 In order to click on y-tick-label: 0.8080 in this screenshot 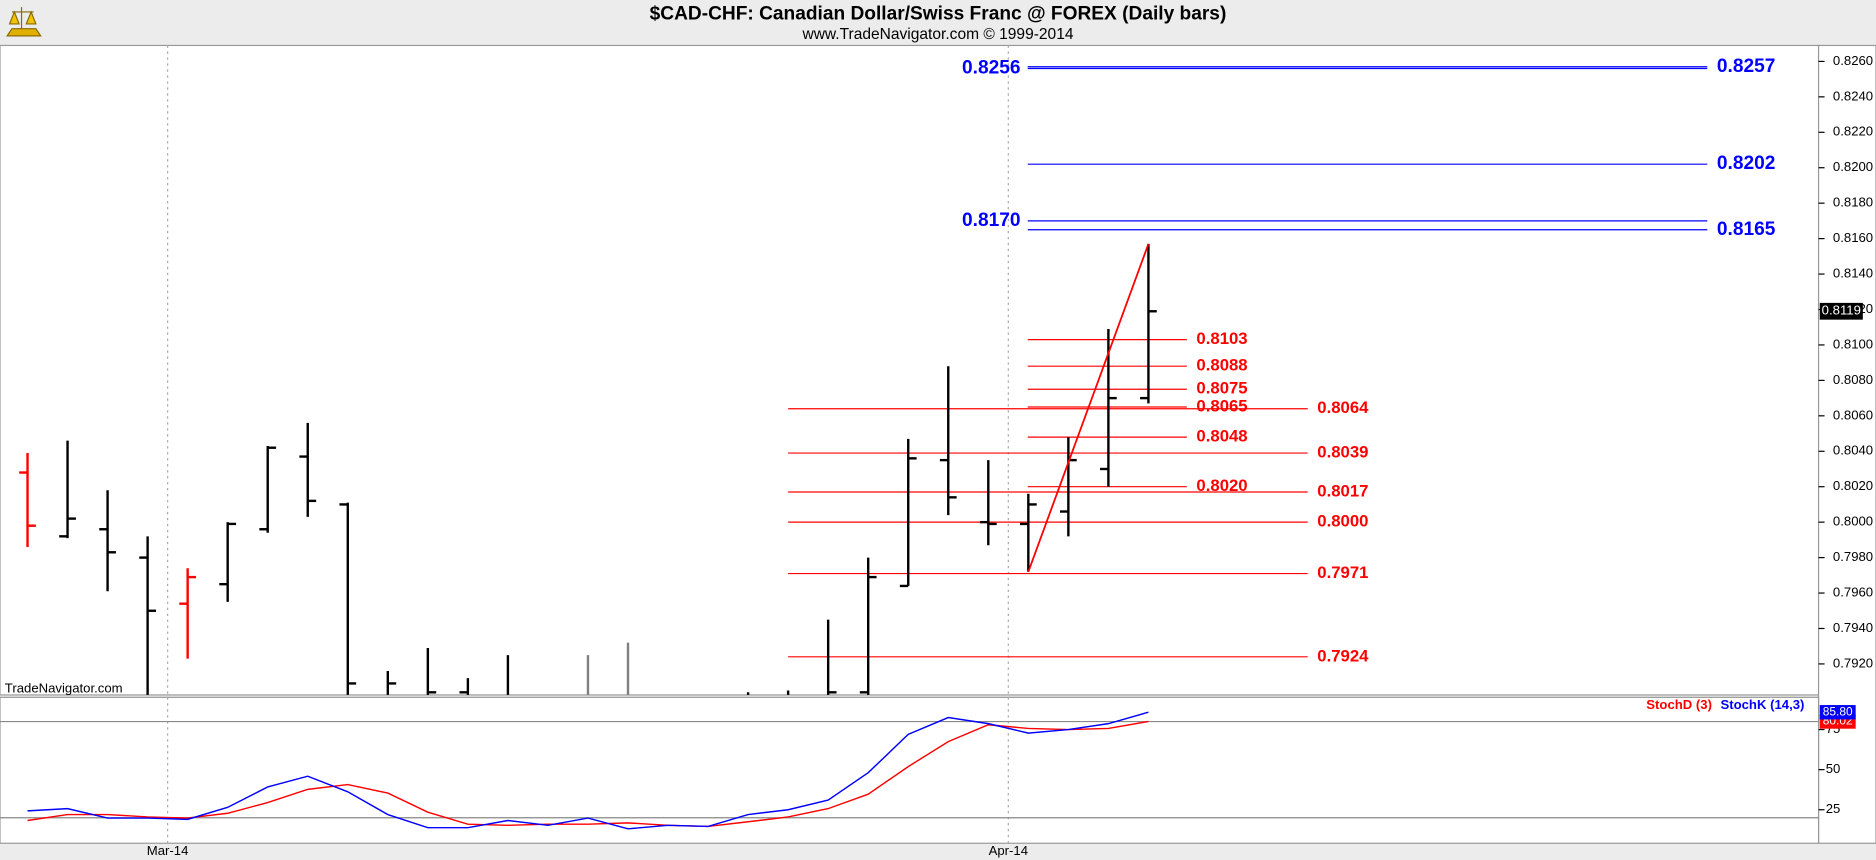, I will do `click(1853, 379)`.